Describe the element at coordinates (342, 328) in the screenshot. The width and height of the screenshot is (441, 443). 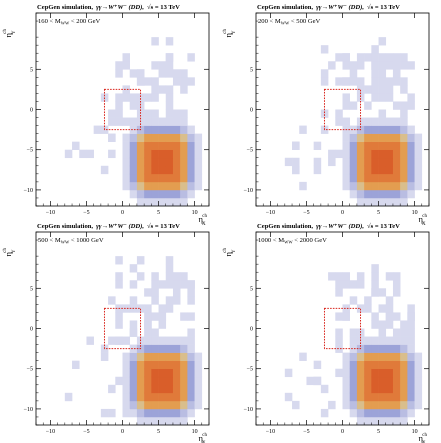
I see `selection-box` at that location.